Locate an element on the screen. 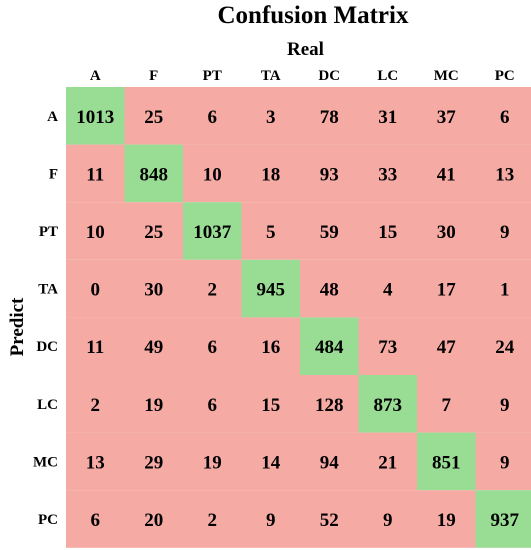  cell-value-label: 94 is located at coordinates (330, 462).